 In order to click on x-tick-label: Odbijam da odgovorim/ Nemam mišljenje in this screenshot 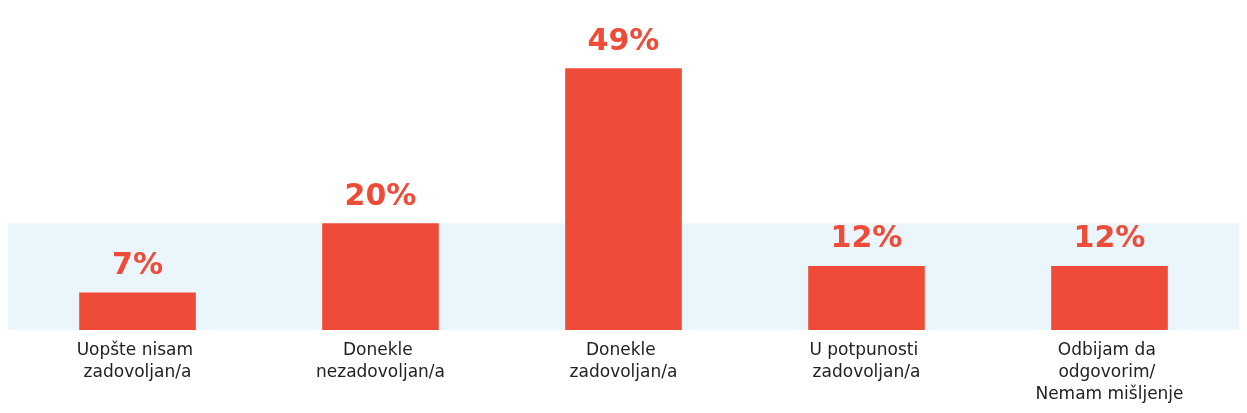, I will do `click(1109, 371)`.